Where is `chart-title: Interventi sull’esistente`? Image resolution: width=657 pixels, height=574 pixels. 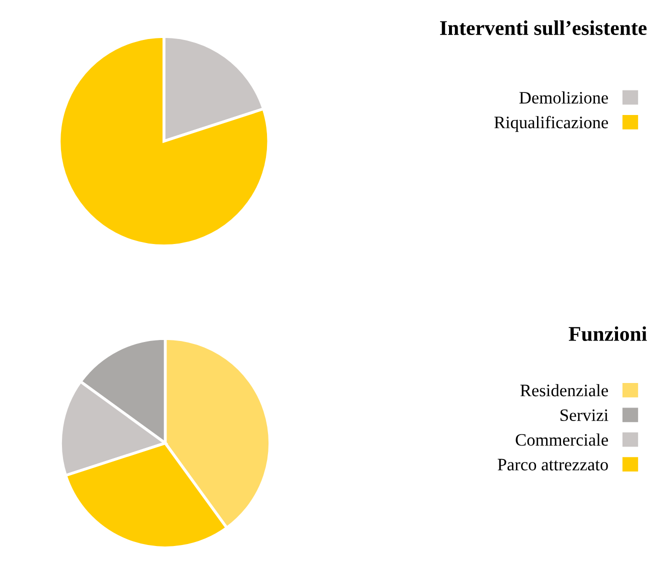 chart-title: Interventi sull’esistente is located at coordinates (543, 28).